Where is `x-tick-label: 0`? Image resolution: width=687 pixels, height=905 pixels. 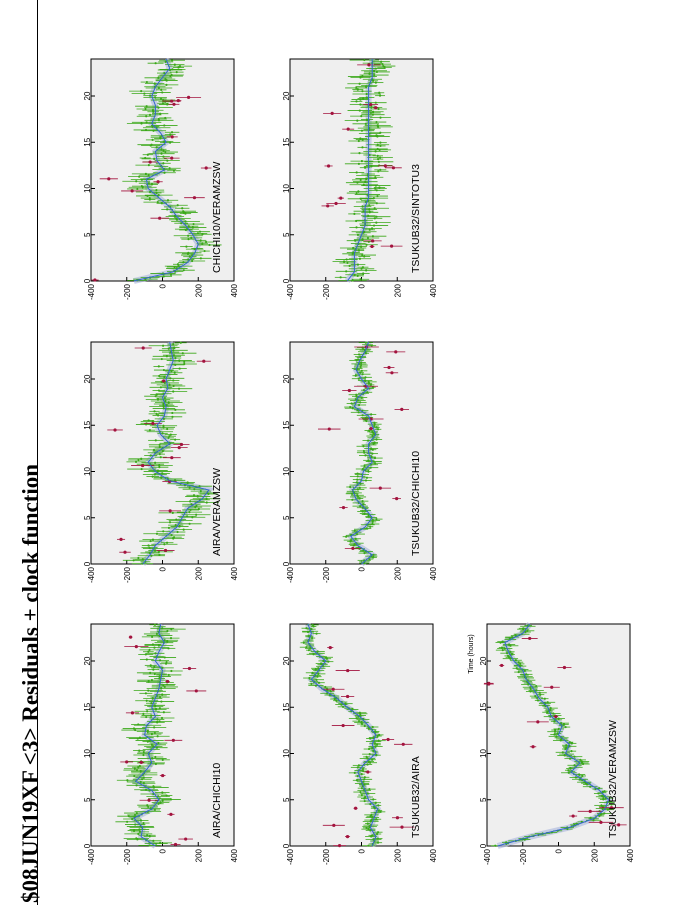 x-tick-label: 0 is located at coordinates (87, 845).